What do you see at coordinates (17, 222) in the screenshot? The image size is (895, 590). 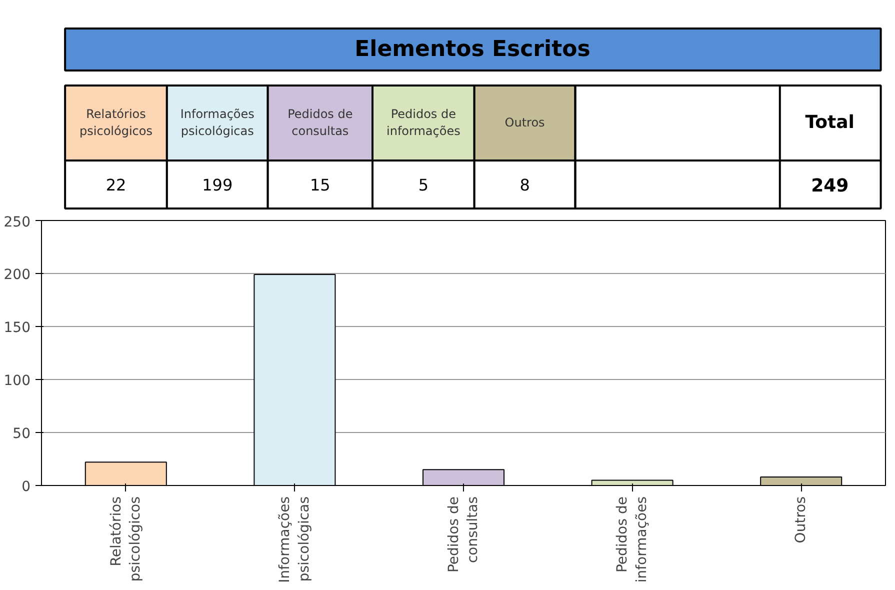 I see `y-tick-label: 250` at bounding box center [17, 222].